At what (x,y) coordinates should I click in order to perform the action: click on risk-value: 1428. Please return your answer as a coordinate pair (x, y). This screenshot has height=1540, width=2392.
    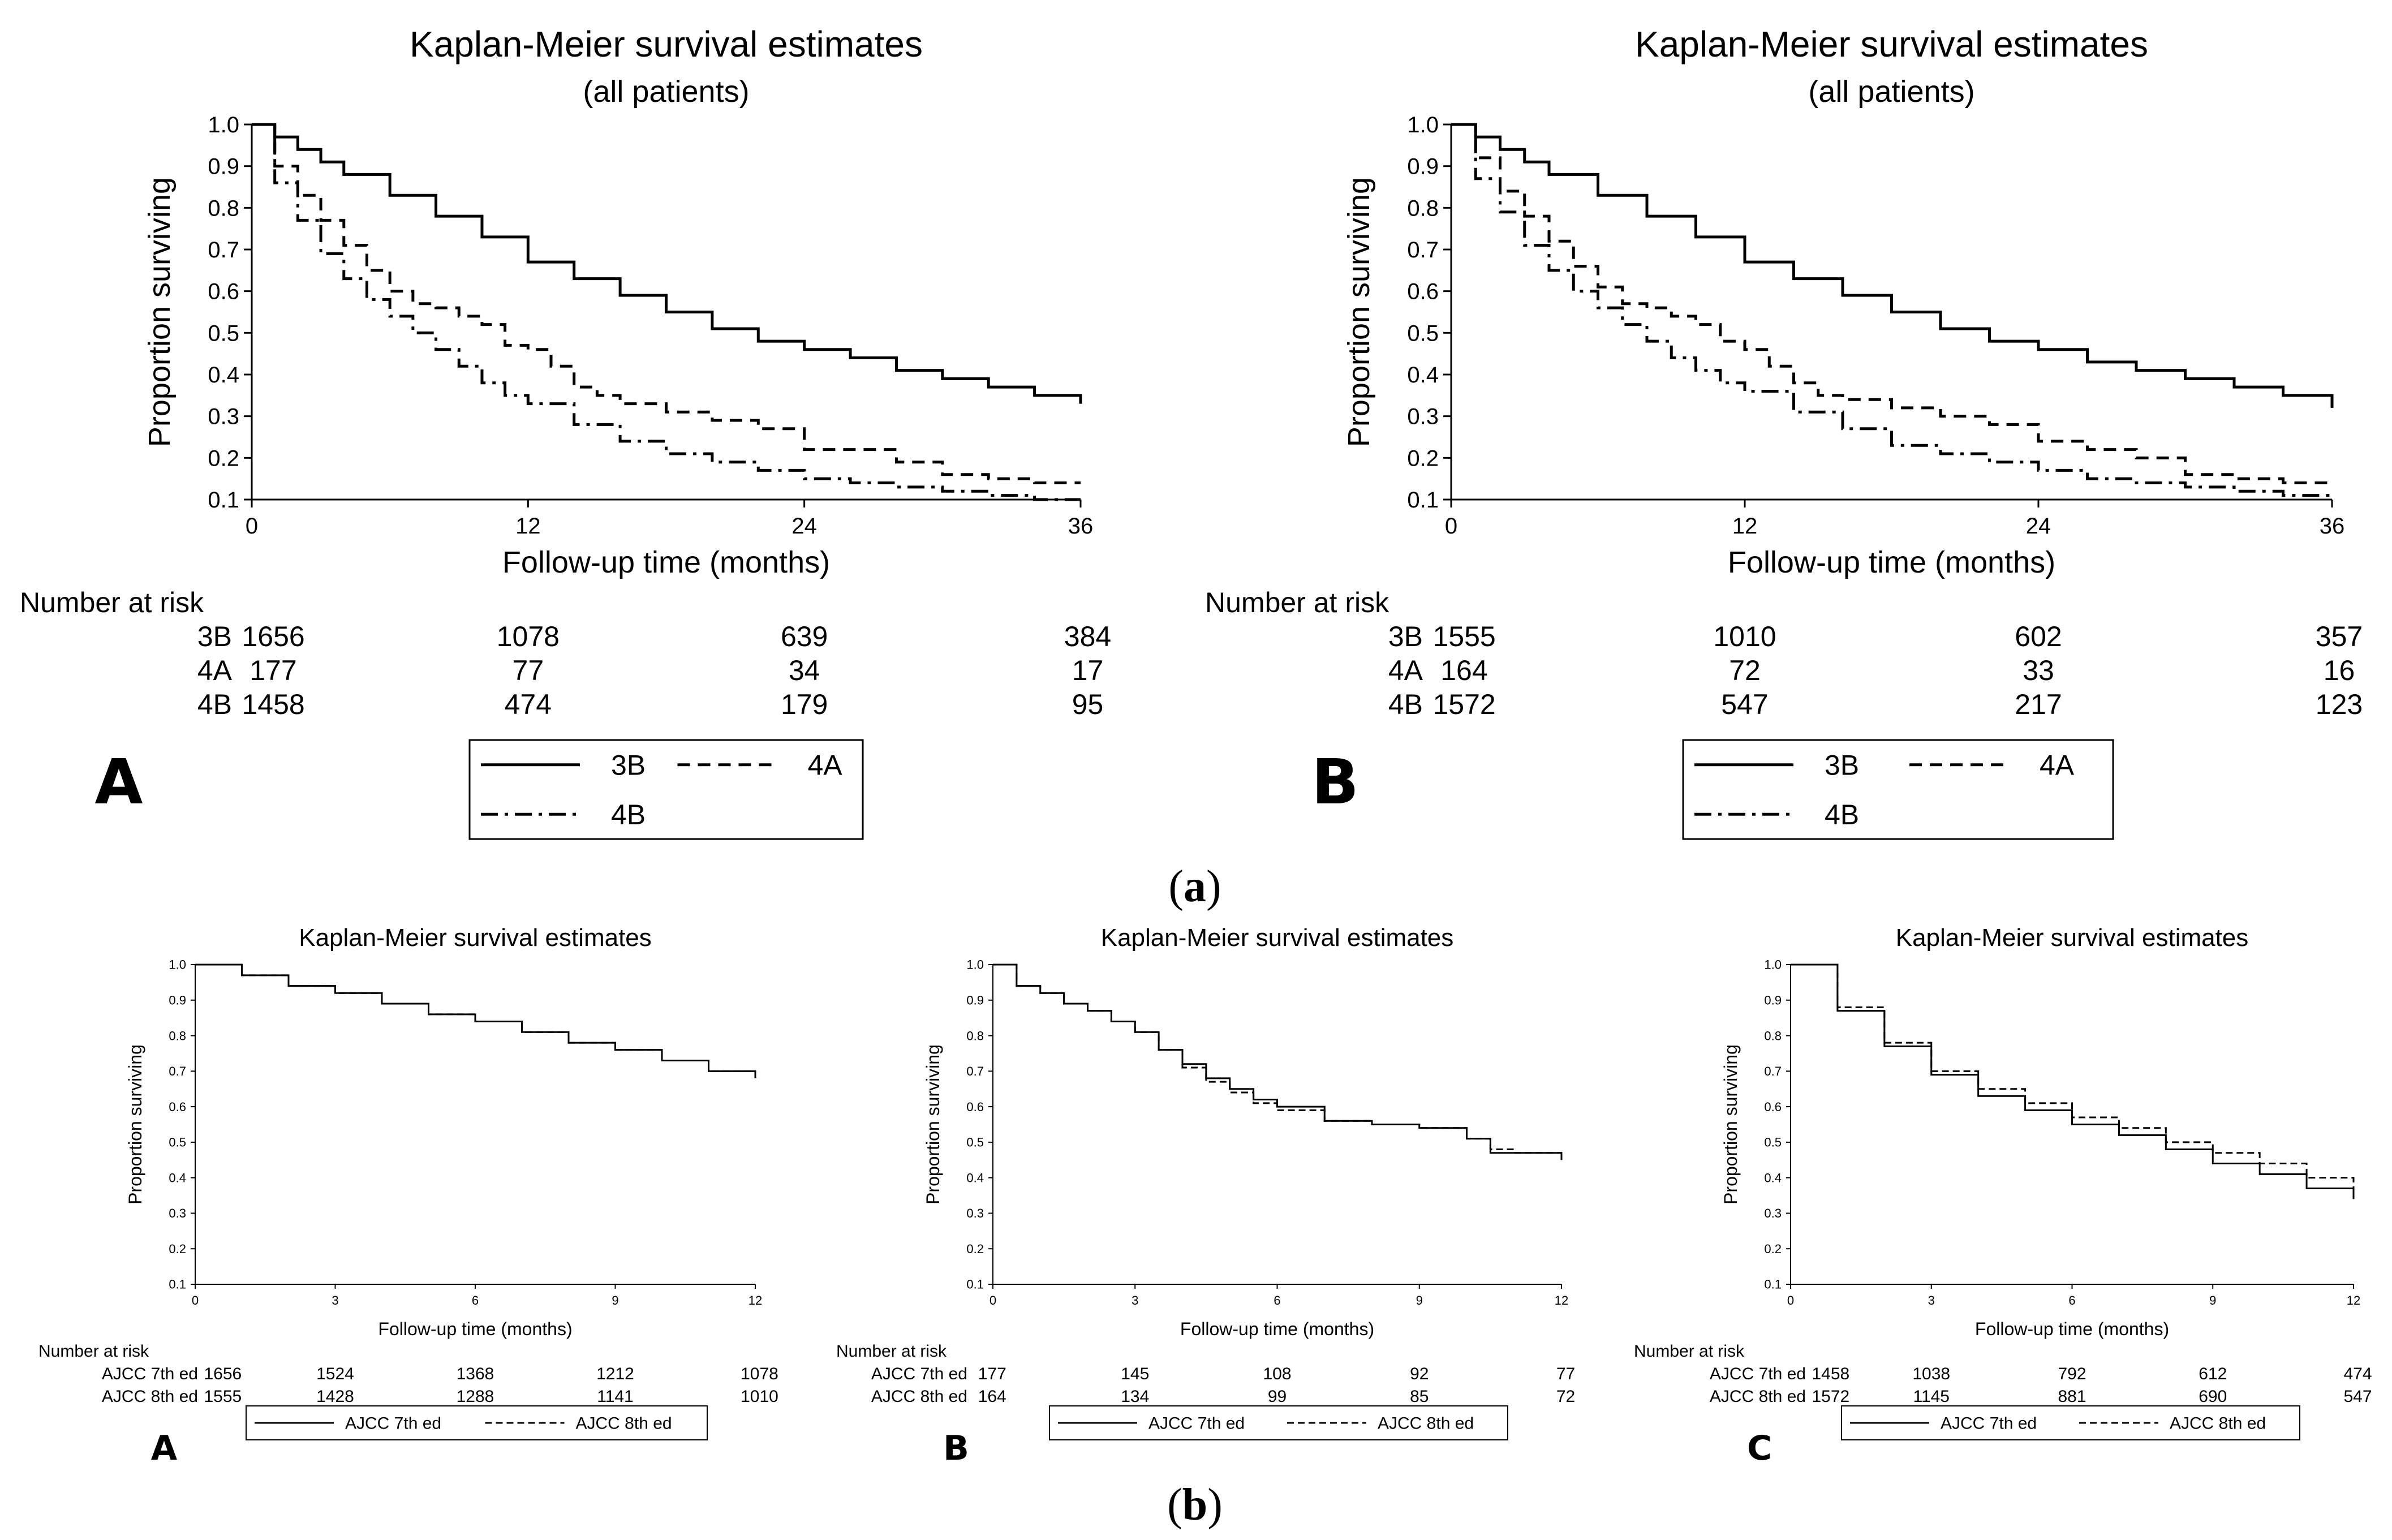
    Looking at the image, I should click on (335, 1396).